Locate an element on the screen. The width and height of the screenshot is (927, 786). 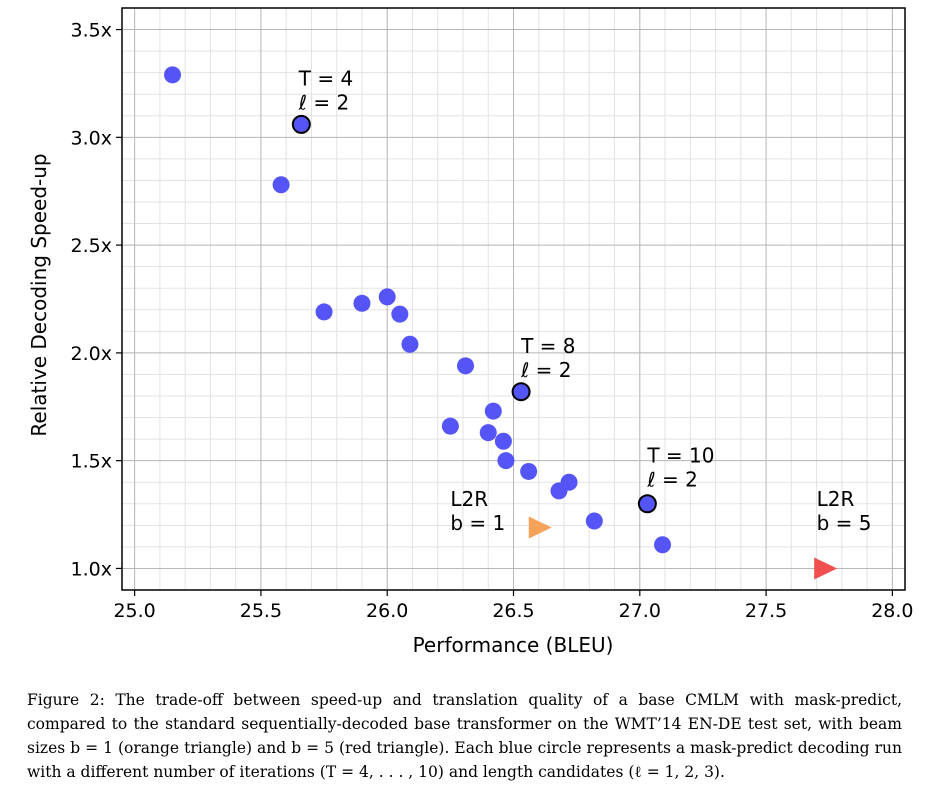
y-tick-label: 2.0x is located at coordinates (91, 354).